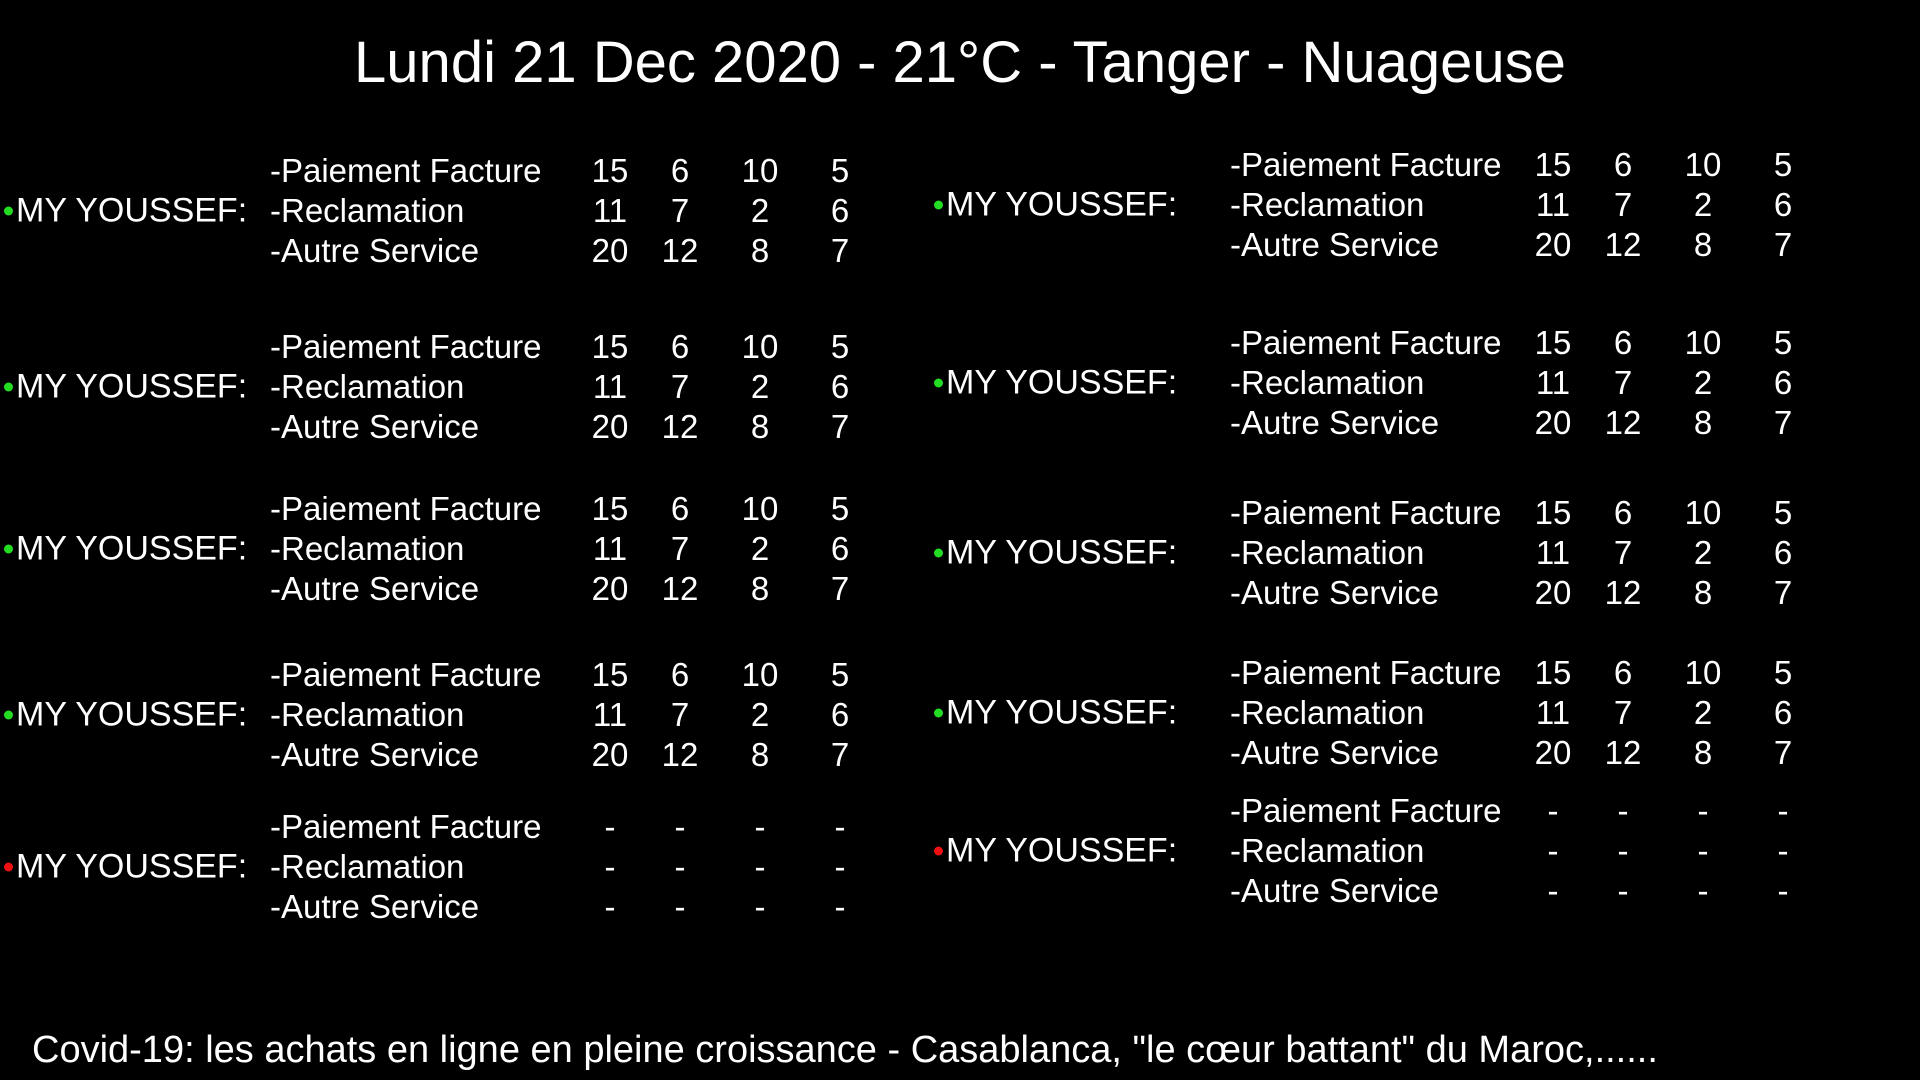 Image resolution: width=1920 pixels, height=1080 pixels. Describe the element at coordinates (132, 714) in the screenshot. I see `agent-name: MY YOUSSEF:` at that location.